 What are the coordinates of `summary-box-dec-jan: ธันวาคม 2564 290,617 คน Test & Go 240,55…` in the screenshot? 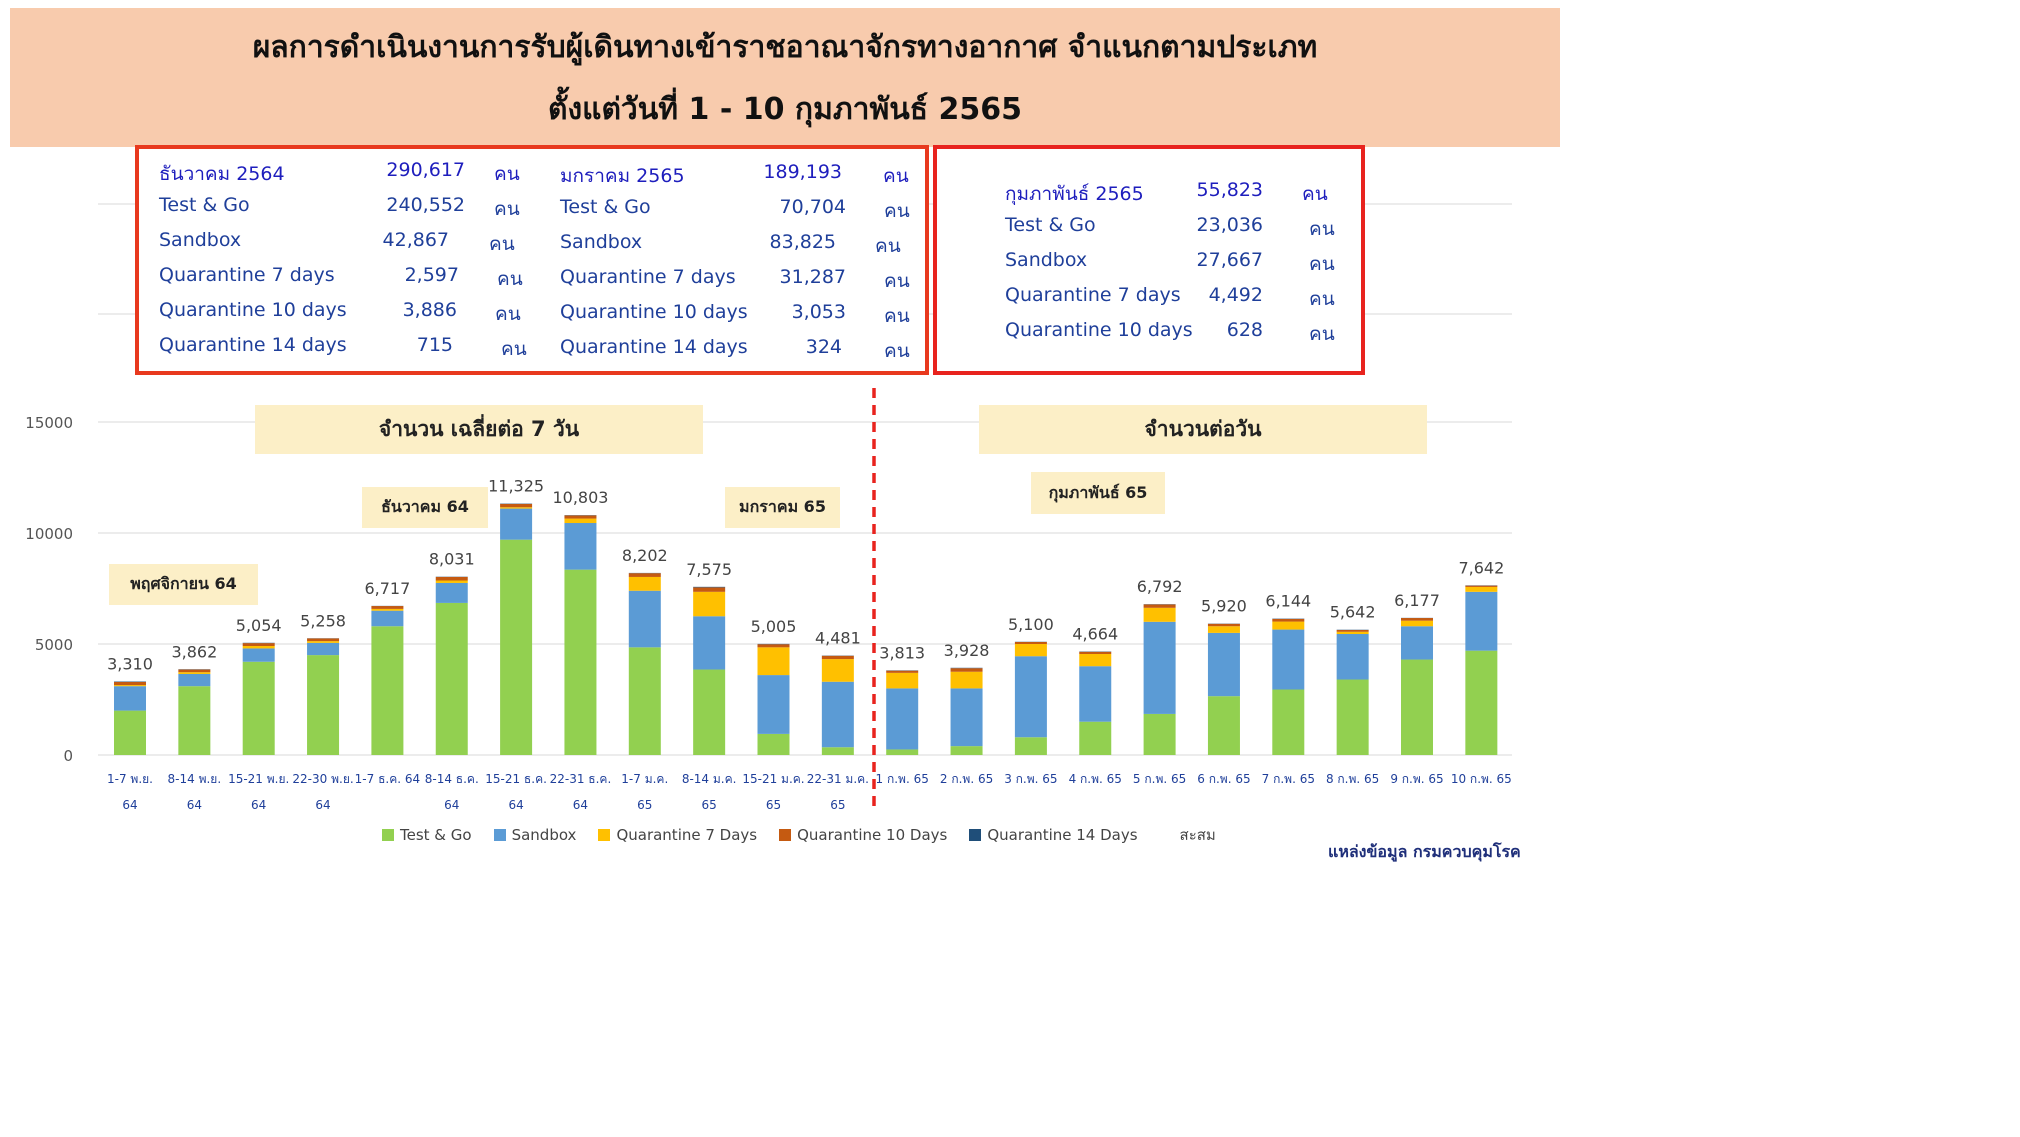 It's located at (532, 260).